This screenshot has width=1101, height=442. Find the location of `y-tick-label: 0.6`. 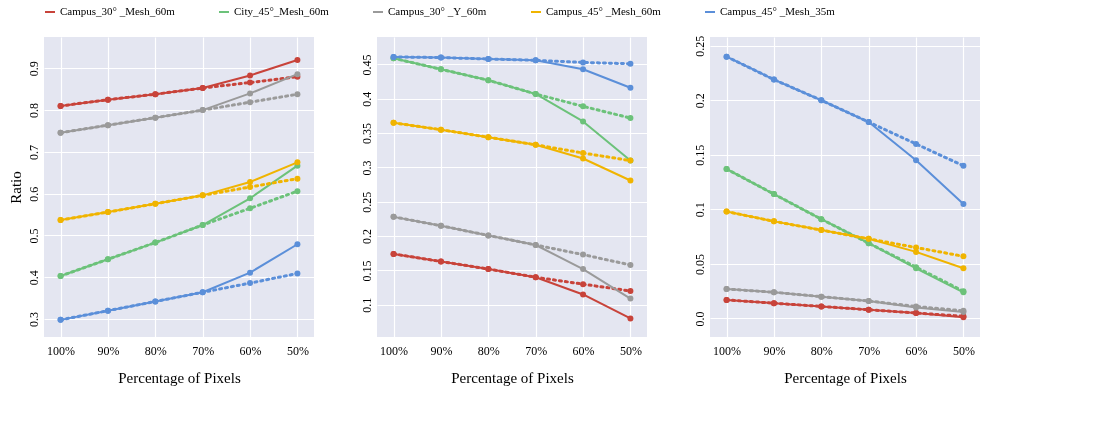

y-tick-label: 0.6 is located at coordinates (33, 194).